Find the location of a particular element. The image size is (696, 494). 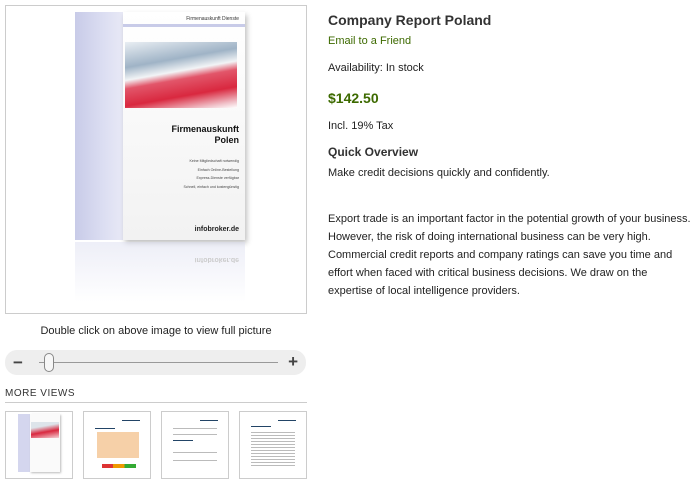

tax-note: Incl. 19% Tax is located at coordinates (361, 126).